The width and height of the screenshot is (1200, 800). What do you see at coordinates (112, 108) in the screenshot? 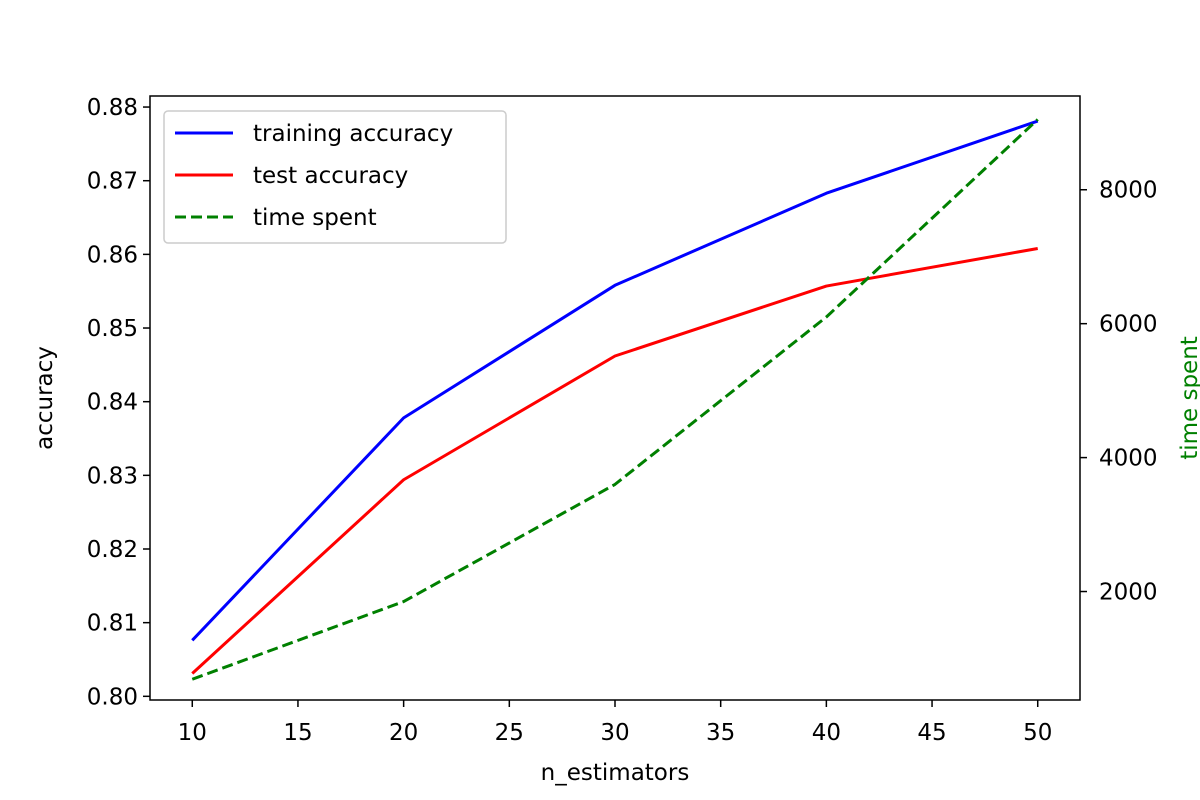
I see `y-tick-label: 0.88` at bounding box center [112, 108].